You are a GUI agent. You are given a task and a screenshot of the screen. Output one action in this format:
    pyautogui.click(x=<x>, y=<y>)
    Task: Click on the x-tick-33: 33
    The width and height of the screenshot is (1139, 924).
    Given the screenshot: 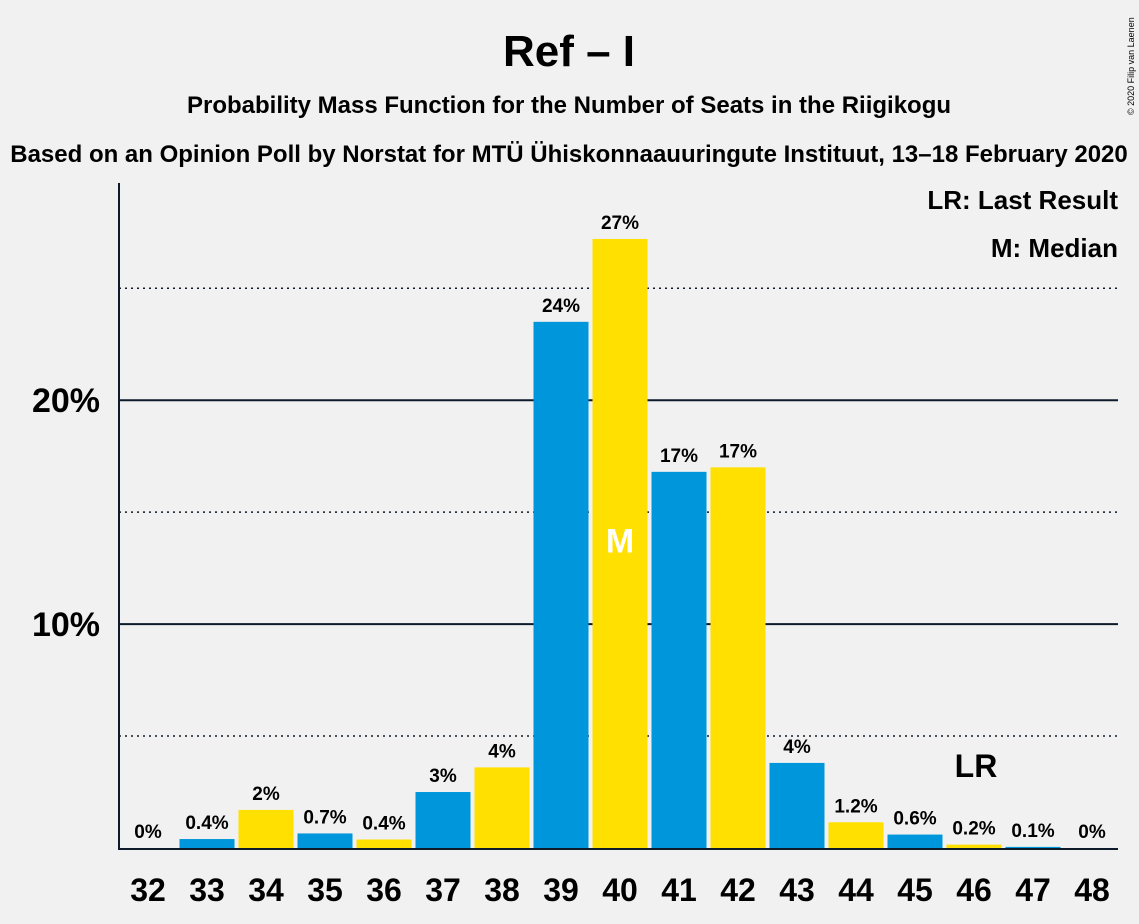 What is the action you would take?
    pyautogui.click(x=207, y=890)
    